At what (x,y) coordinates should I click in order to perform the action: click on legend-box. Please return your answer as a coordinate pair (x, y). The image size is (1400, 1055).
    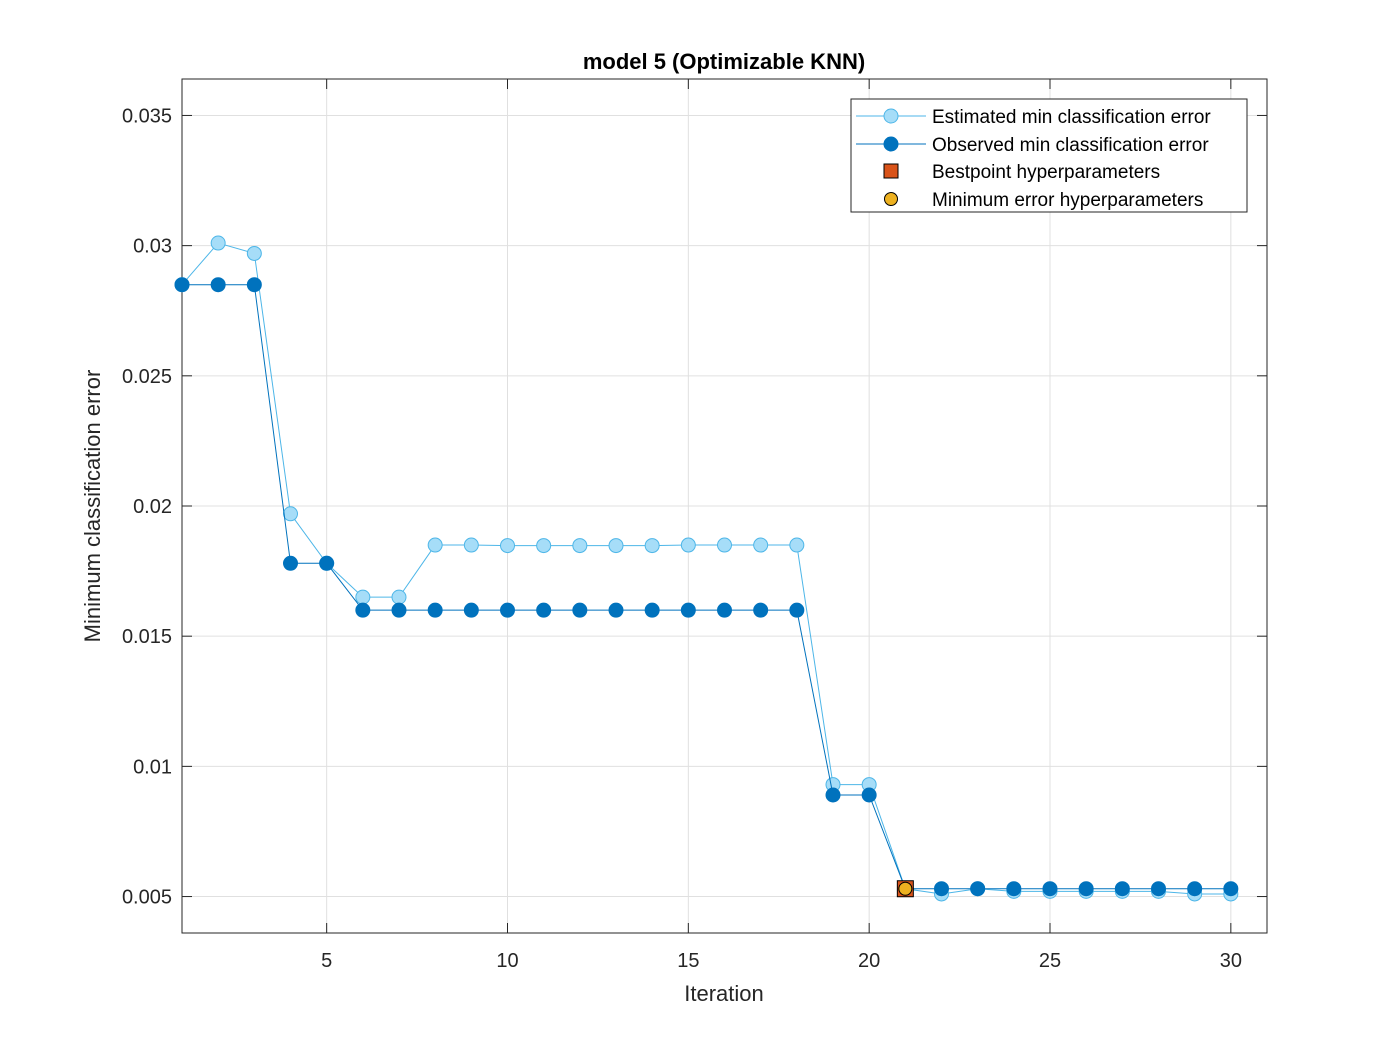
    Looking at the image, I should click on (1049, 155).